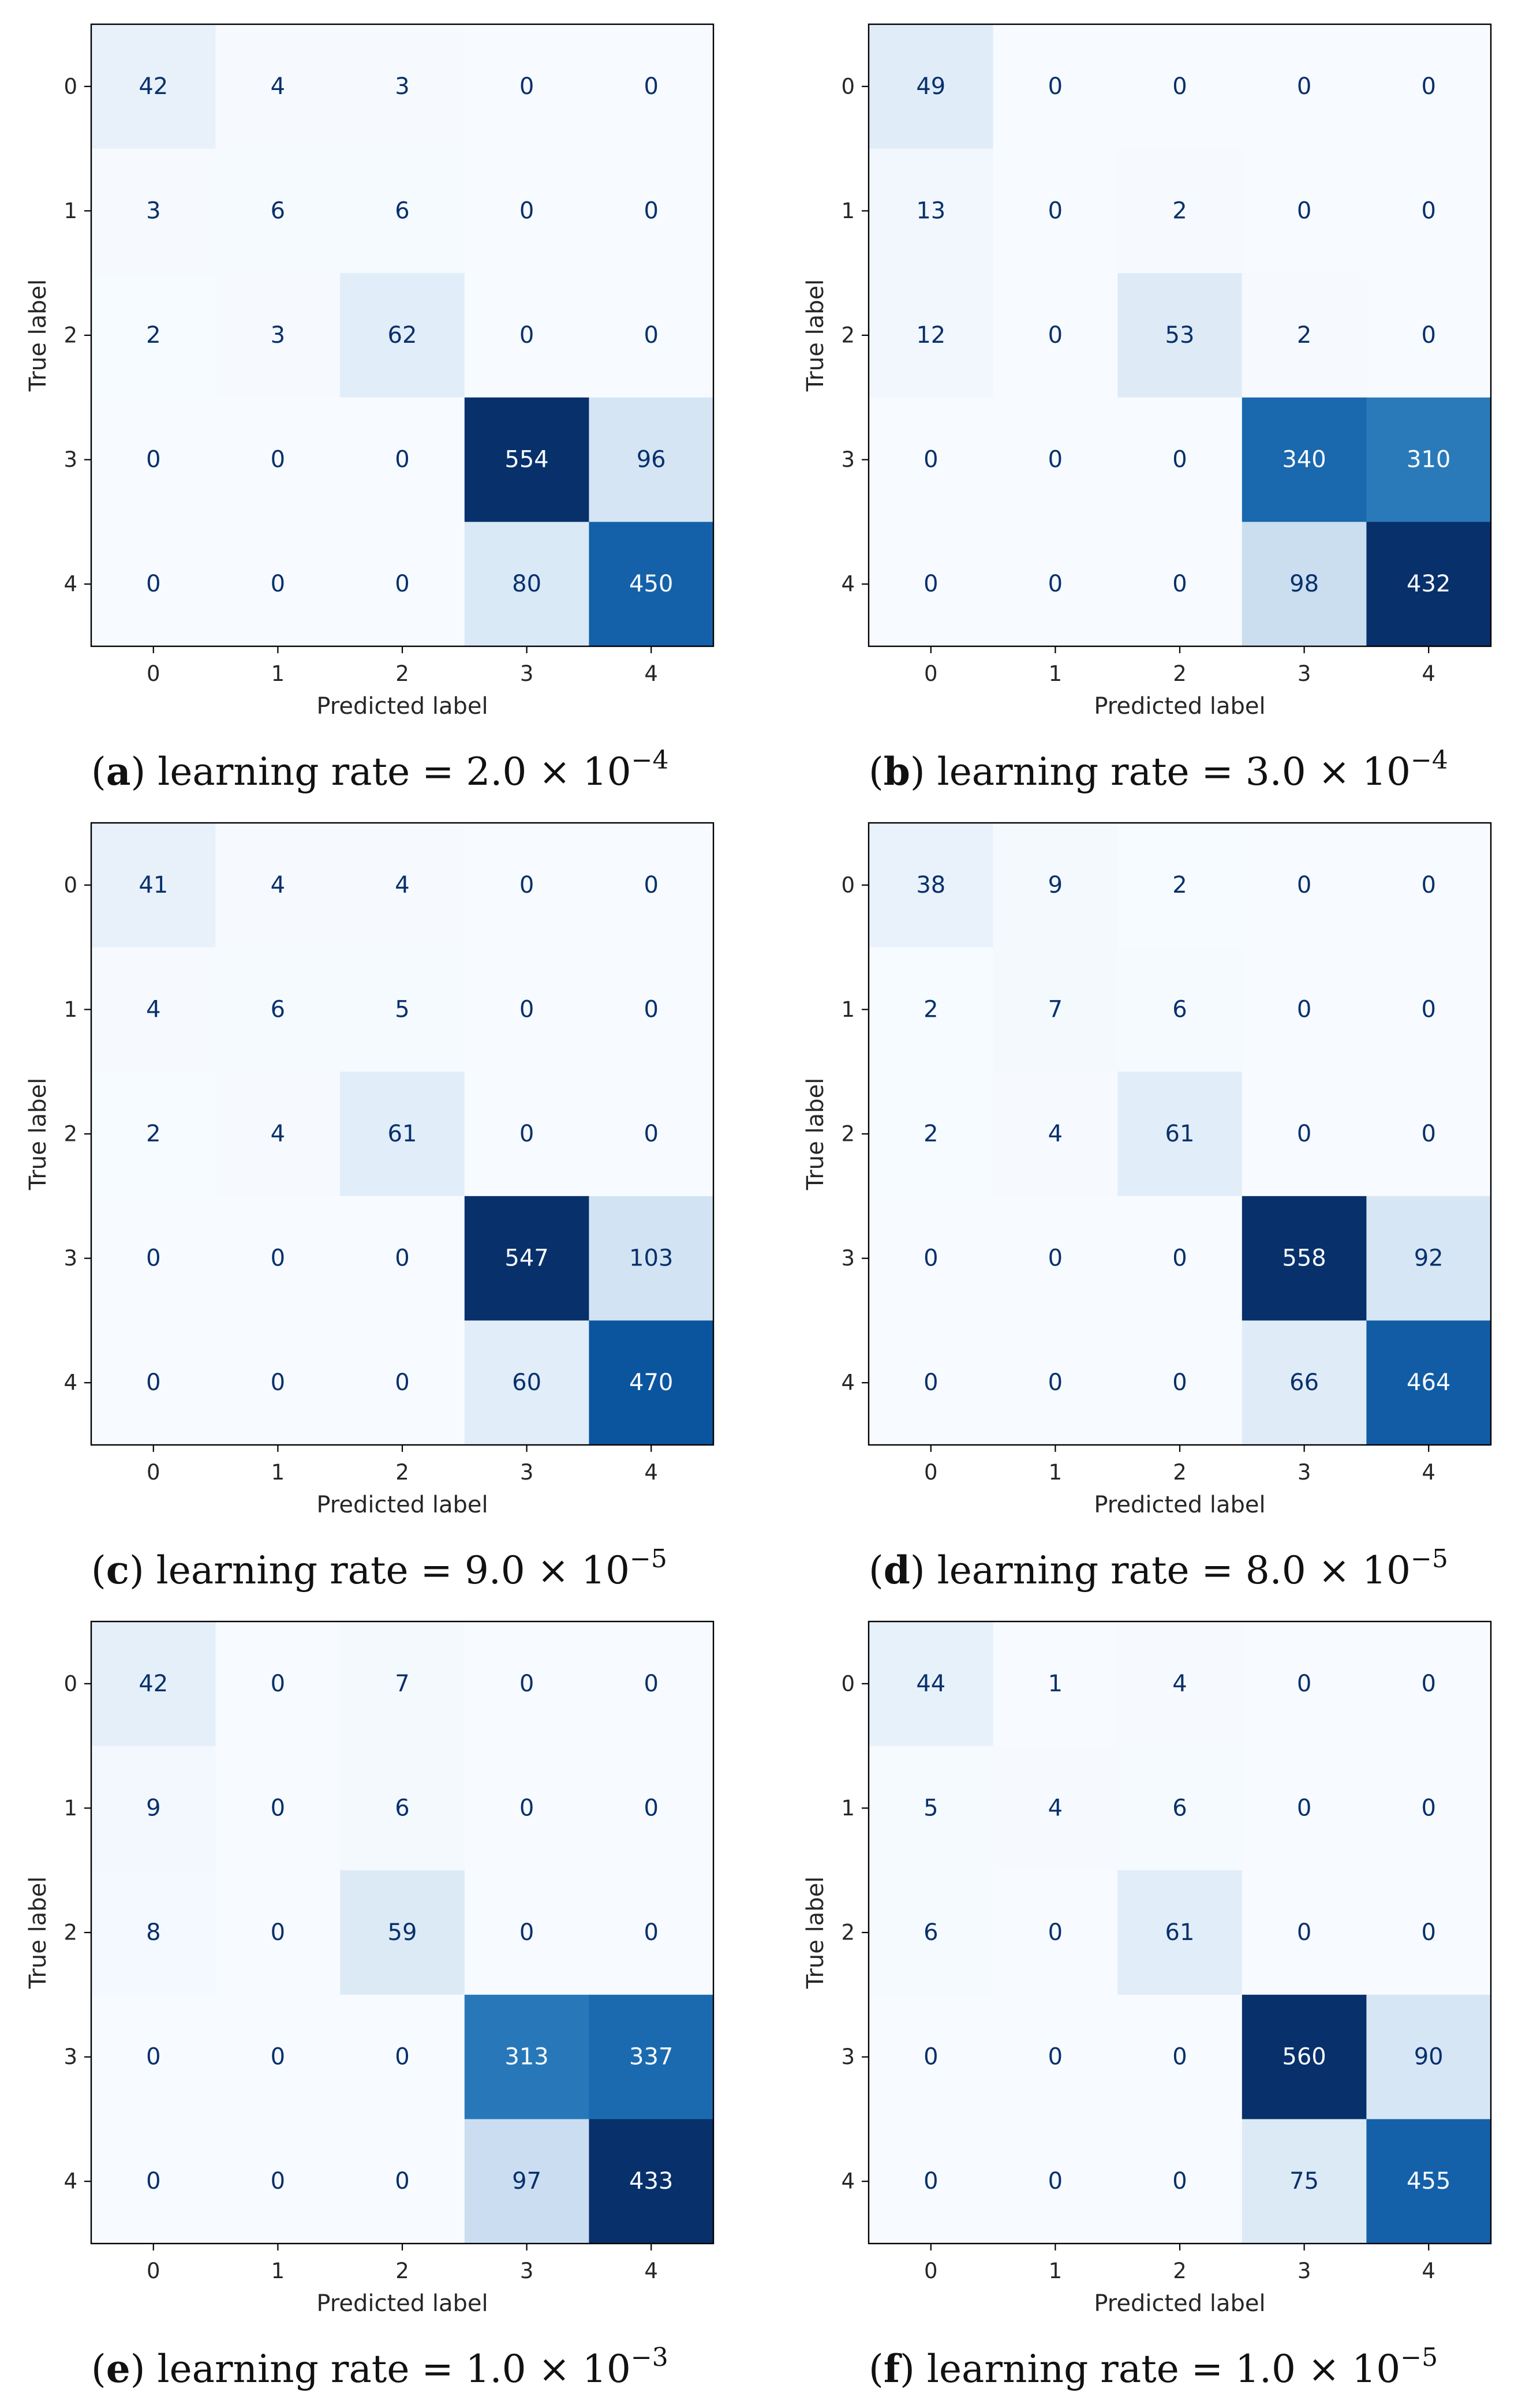 The height and width of the screenshot is (2408, 1518). I want to click on cell-value-label: 433, so click(651, 2181).